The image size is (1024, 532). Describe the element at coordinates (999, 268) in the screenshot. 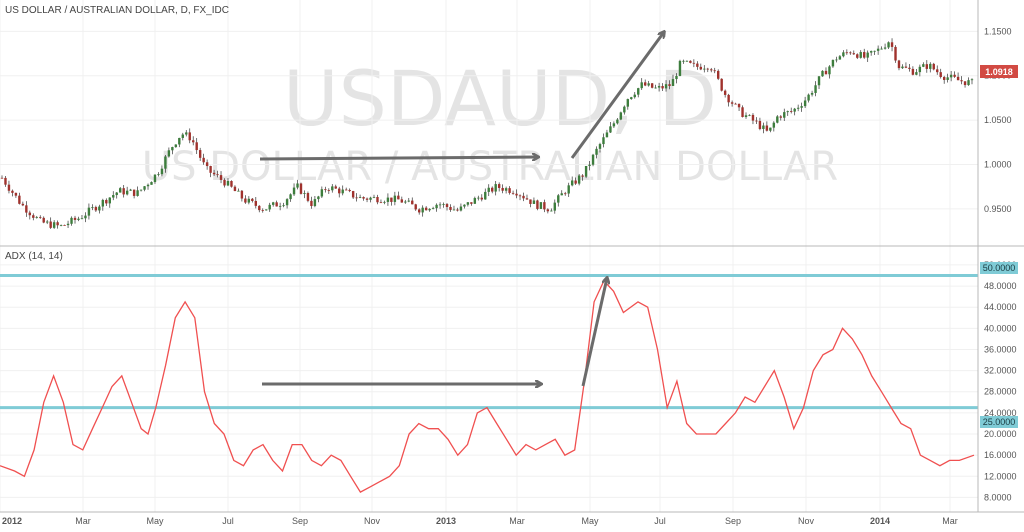

I see `level-50-badge` at that location.